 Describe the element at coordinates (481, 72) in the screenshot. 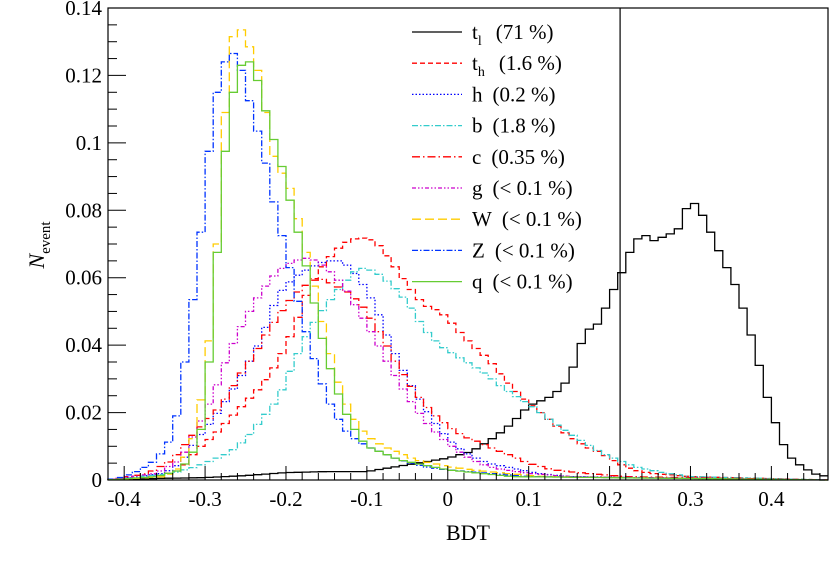

I see `legend-subscript: h` at that location.